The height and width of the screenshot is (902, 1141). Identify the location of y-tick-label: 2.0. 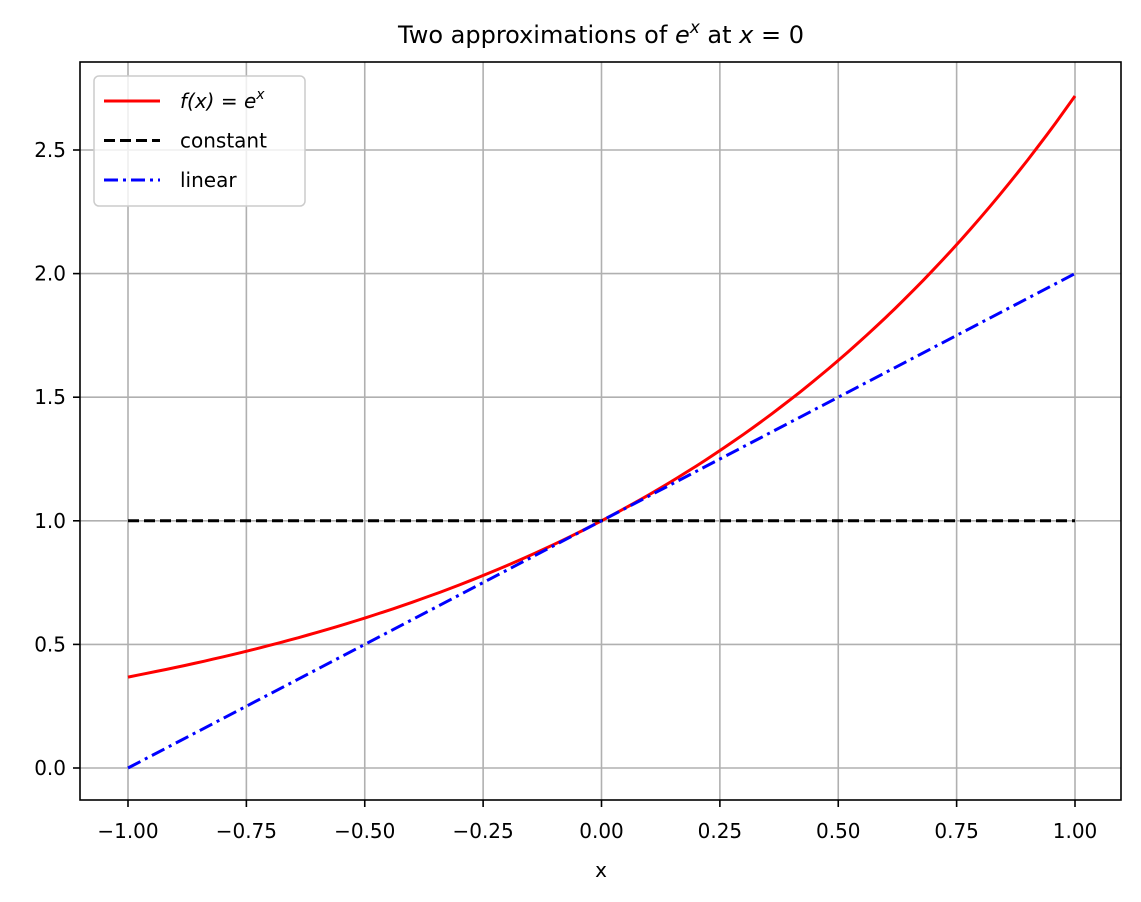
(50, 274).